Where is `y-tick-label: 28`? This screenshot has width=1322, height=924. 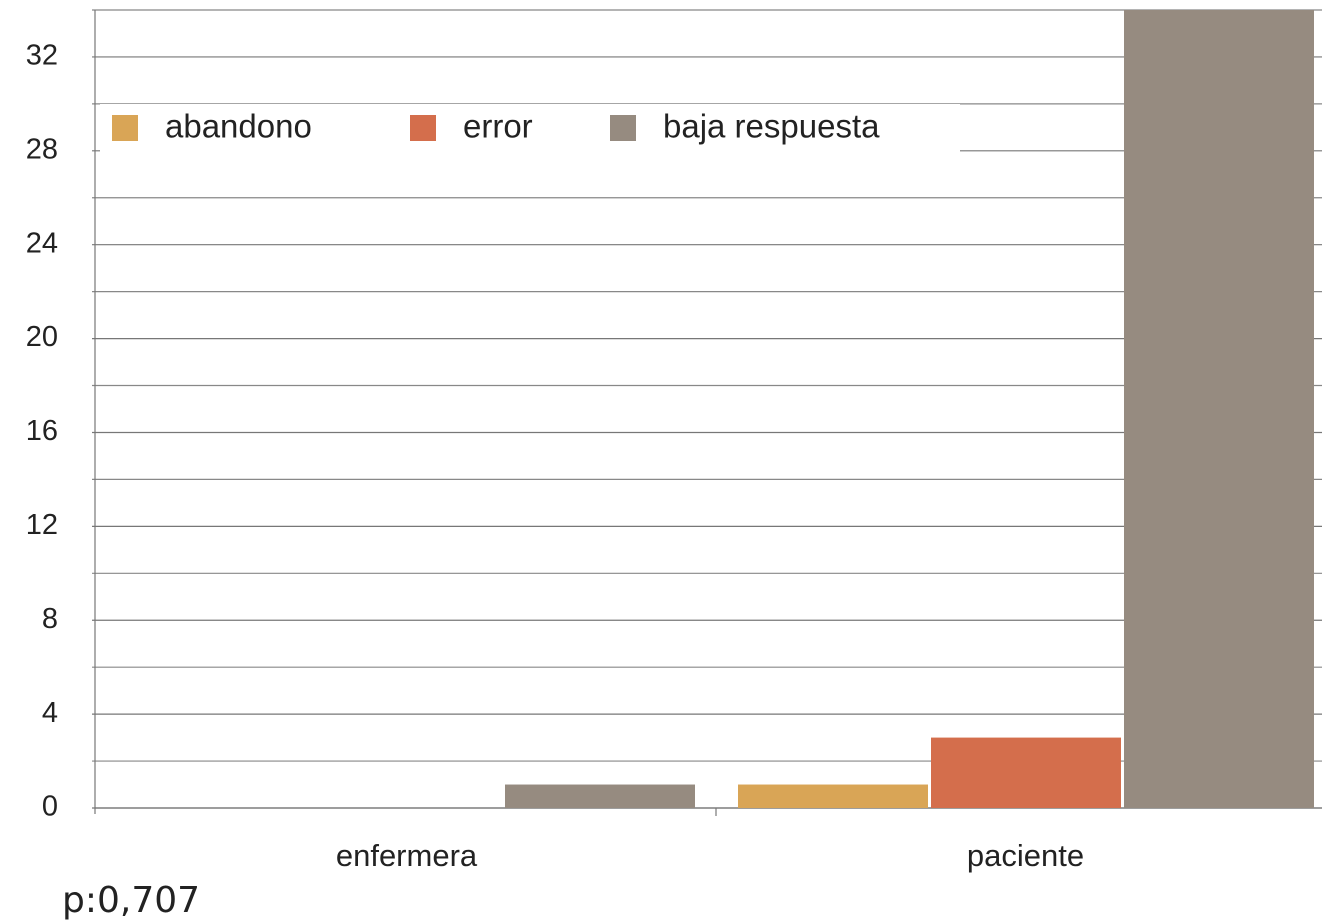 y-tick-label: 28 is located at coordinates (42, 149).